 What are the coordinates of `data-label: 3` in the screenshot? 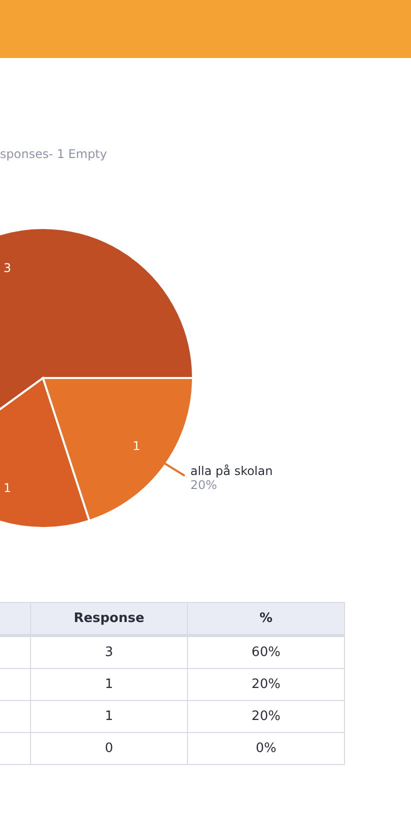 It's located at (7, 268).